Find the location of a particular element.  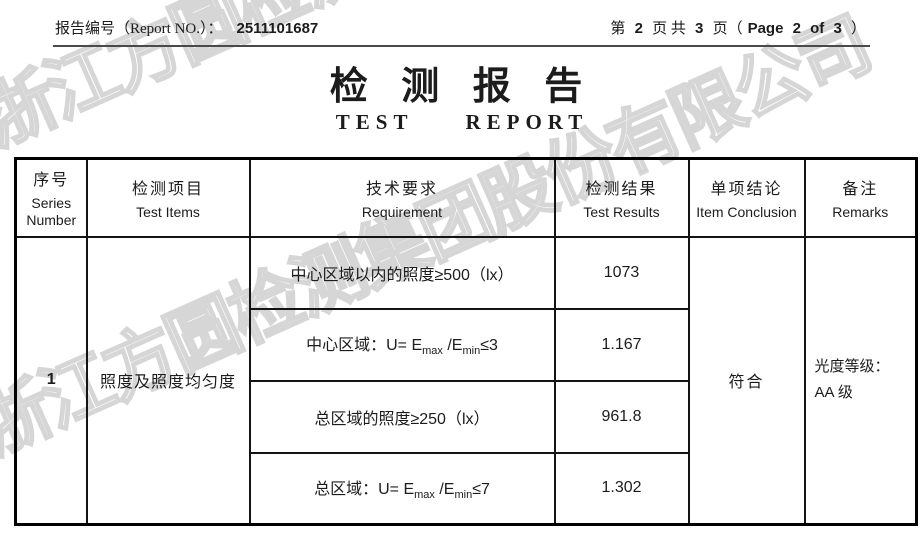

table-row: 总区域的照度≥250（lx） 961.8 is located at coordinates (466, 416).